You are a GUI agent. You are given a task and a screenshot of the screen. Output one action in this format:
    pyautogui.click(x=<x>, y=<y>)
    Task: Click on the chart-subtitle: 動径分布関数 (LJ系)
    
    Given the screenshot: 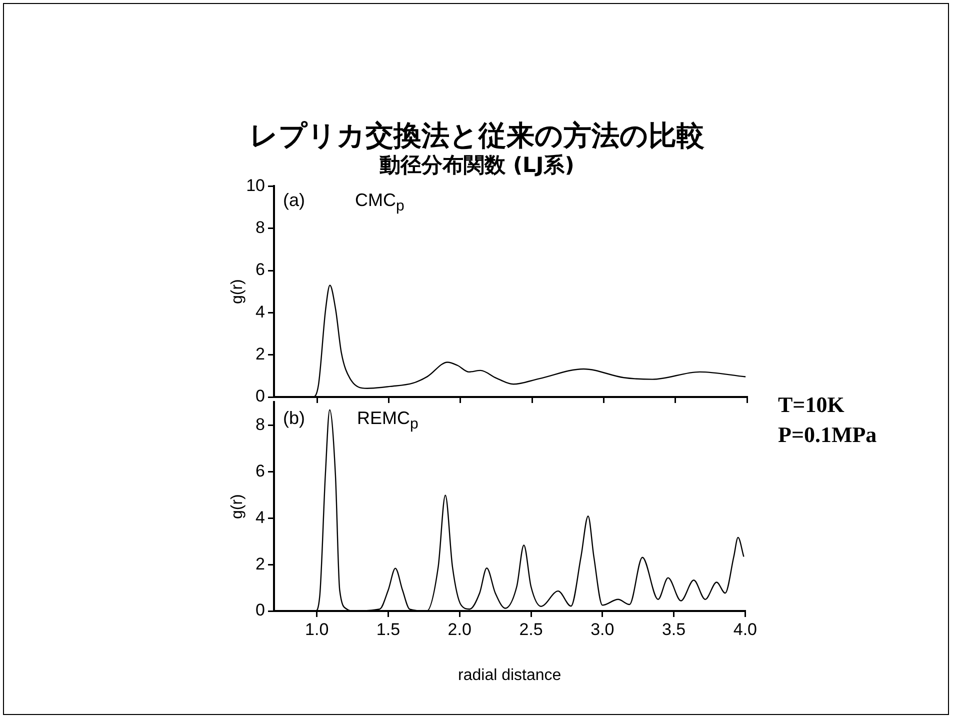 What is the action you would take?
    pyautogui.click(x=477, y=165)
    